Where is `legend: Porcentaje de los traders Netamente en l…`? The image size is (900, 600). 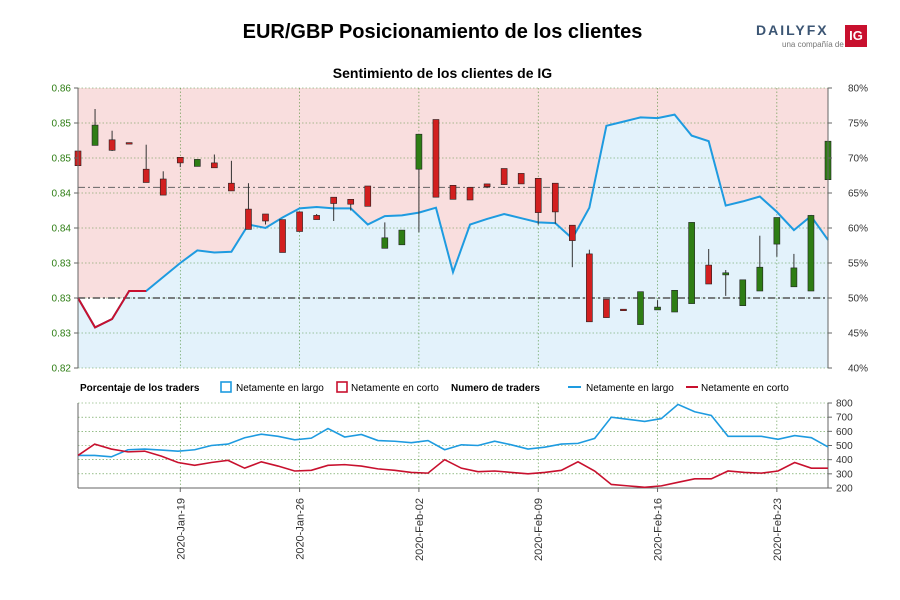
legend: Porcentaje de los traders Netamente en l… is located at coordinates (434, 387).